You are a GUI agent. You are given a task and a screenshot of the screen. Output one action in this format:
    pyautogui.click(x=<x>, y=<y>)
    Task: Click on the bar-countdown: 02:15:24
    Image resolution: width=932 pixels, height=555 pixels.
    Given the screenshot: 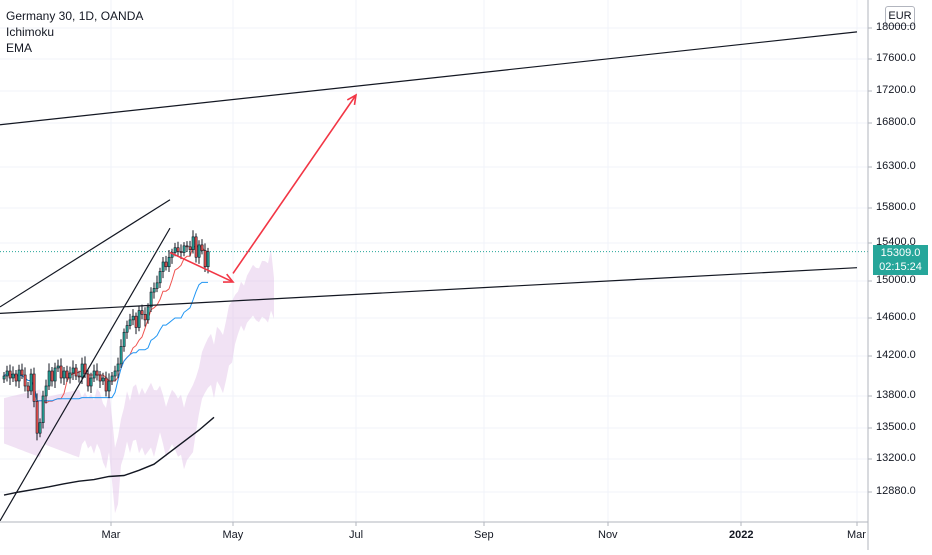 What is the action you would take?
    pyautogui.click(x=900, y=267)
    